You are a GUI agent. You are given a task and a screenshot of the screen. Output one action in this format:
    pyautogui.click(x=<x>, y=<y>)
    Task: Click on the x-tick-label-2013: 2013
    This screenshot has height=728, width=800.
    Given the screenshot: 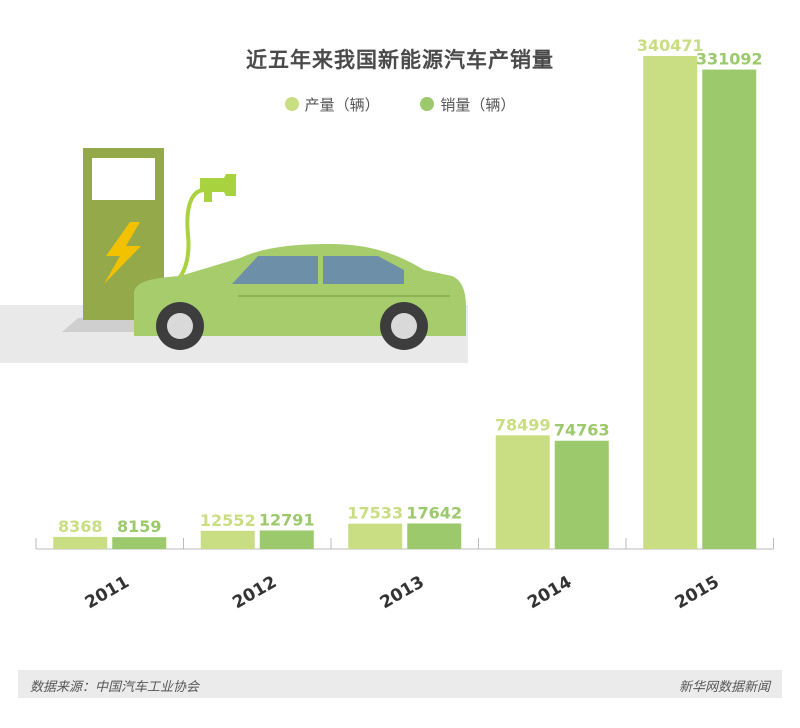 What is the action you would take?
    pyautogui.click(x=402, y=592)
    